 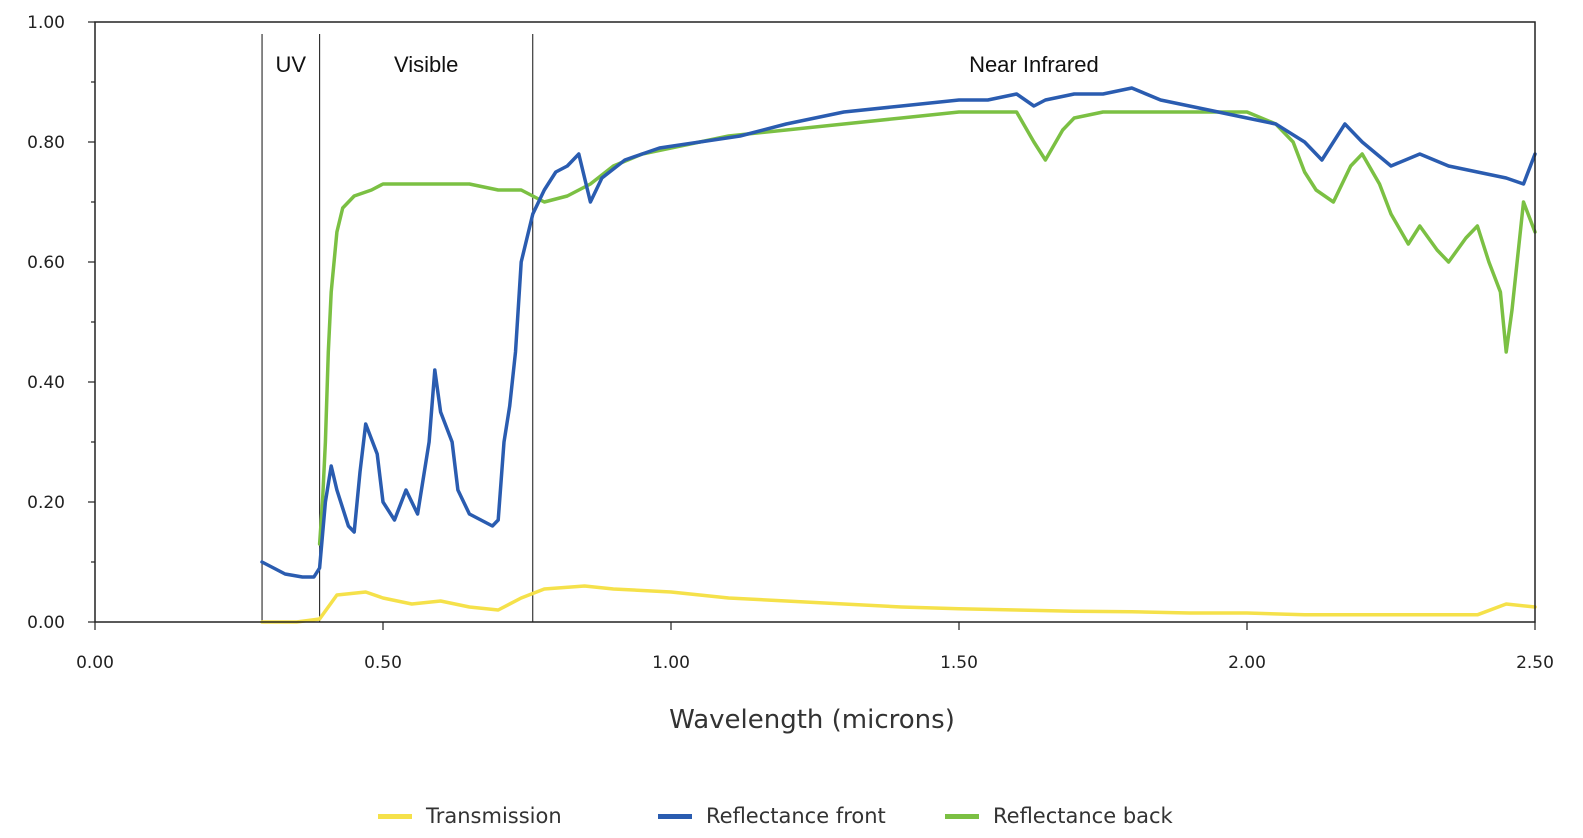 What do you see at coordinates (815, 647) in the screenshot?
I see `x-axis: 0.00 0.50 1.00 1.50 2.00 2.50` at bounding box center [815, 647].